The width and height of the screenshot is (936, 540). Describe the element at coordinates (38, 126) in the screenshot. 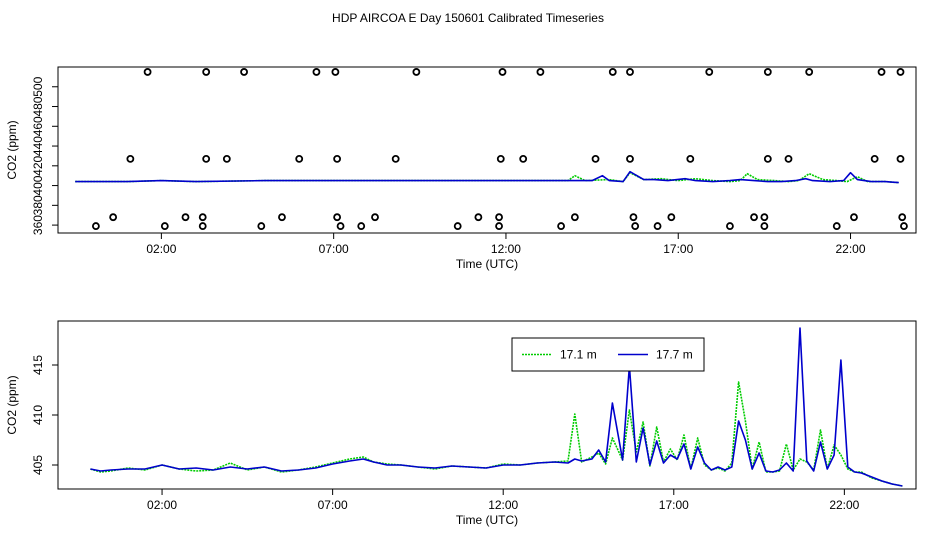

I see `y-tick-label: 460` at that location.